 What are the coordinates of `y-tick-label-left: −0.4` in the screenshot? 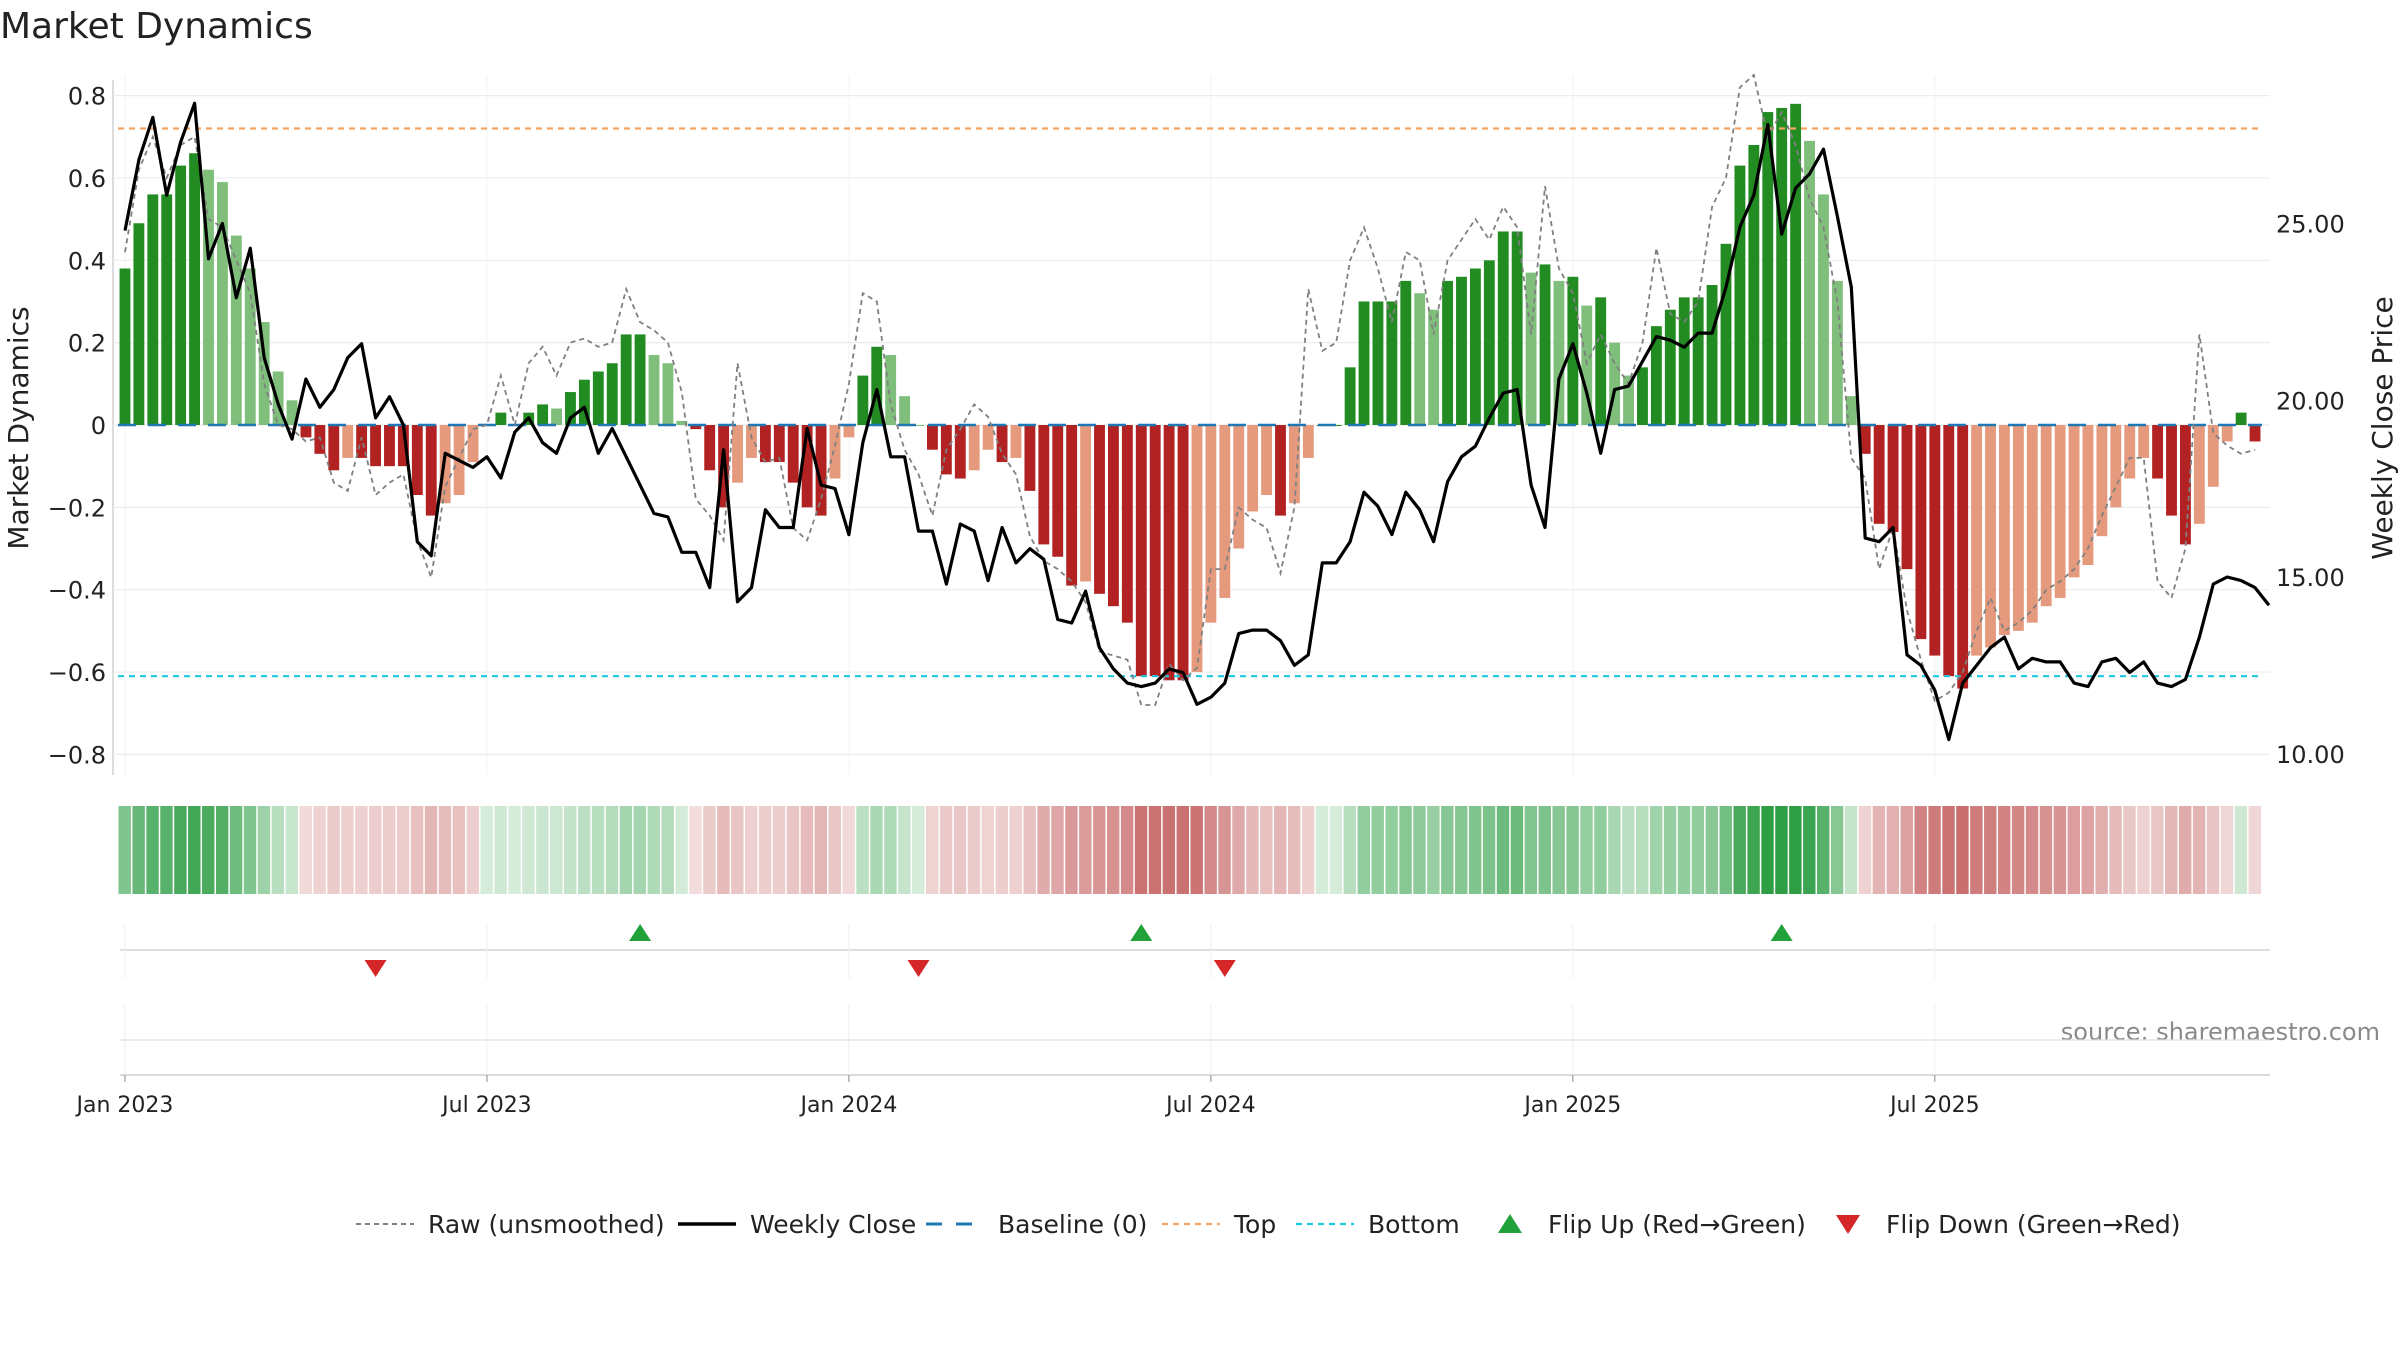 It's located at (77, 591).